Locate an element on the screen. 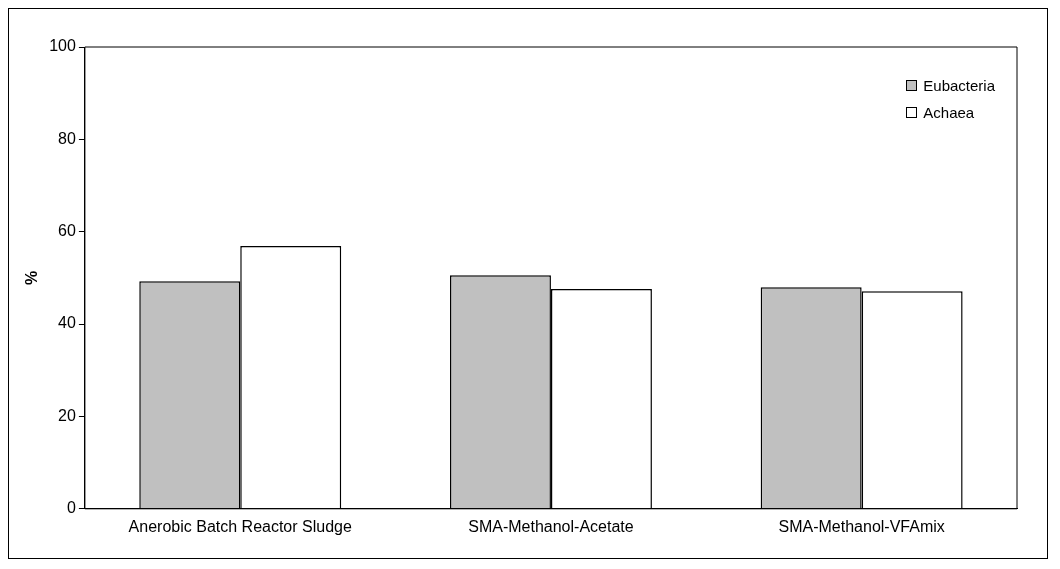 This screenshot has height=569, width=1060. y-tick-label: 40 is located at coordinates (67, 323).